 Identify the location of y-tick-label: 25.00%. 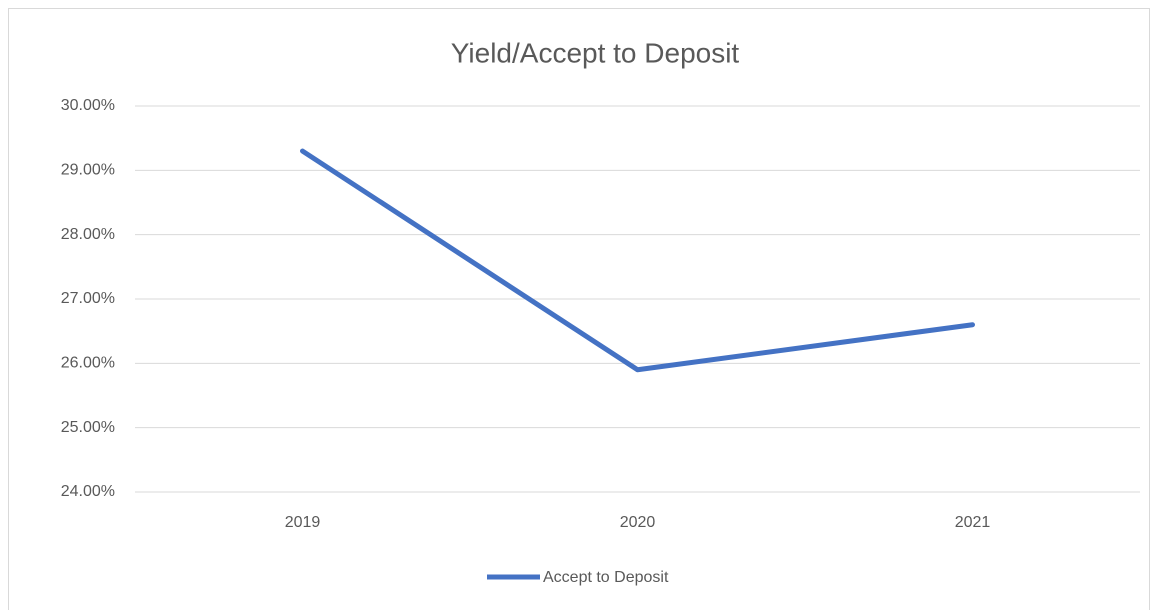
(88, 427).